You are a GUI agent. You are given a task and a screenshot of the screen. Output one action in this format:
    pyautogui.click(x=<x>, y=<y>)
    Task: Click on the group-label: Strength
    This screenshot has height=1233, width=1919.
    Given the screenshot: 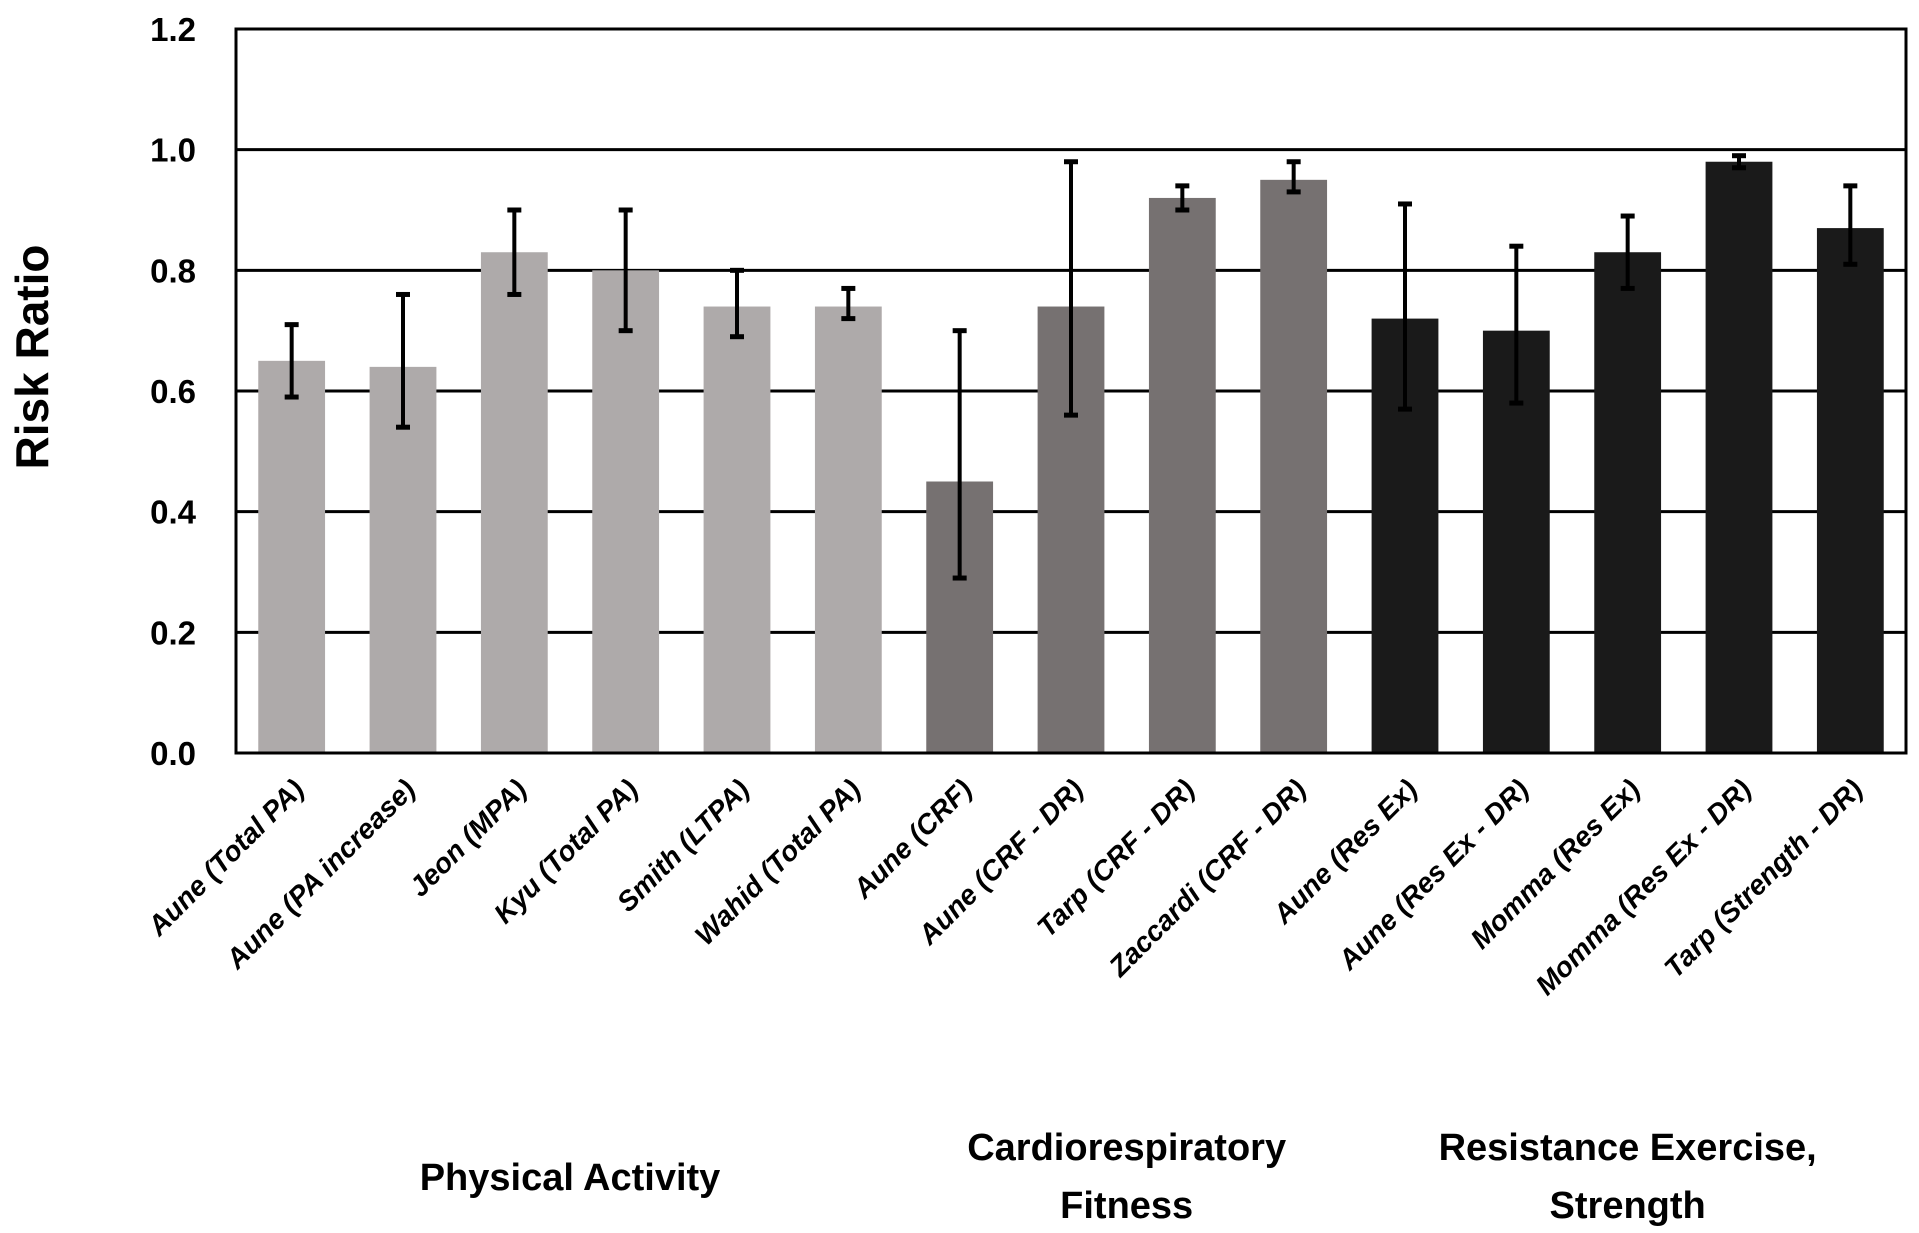 What is the action you would take?
    pyautogui.click(x=1628, y=1206)
    